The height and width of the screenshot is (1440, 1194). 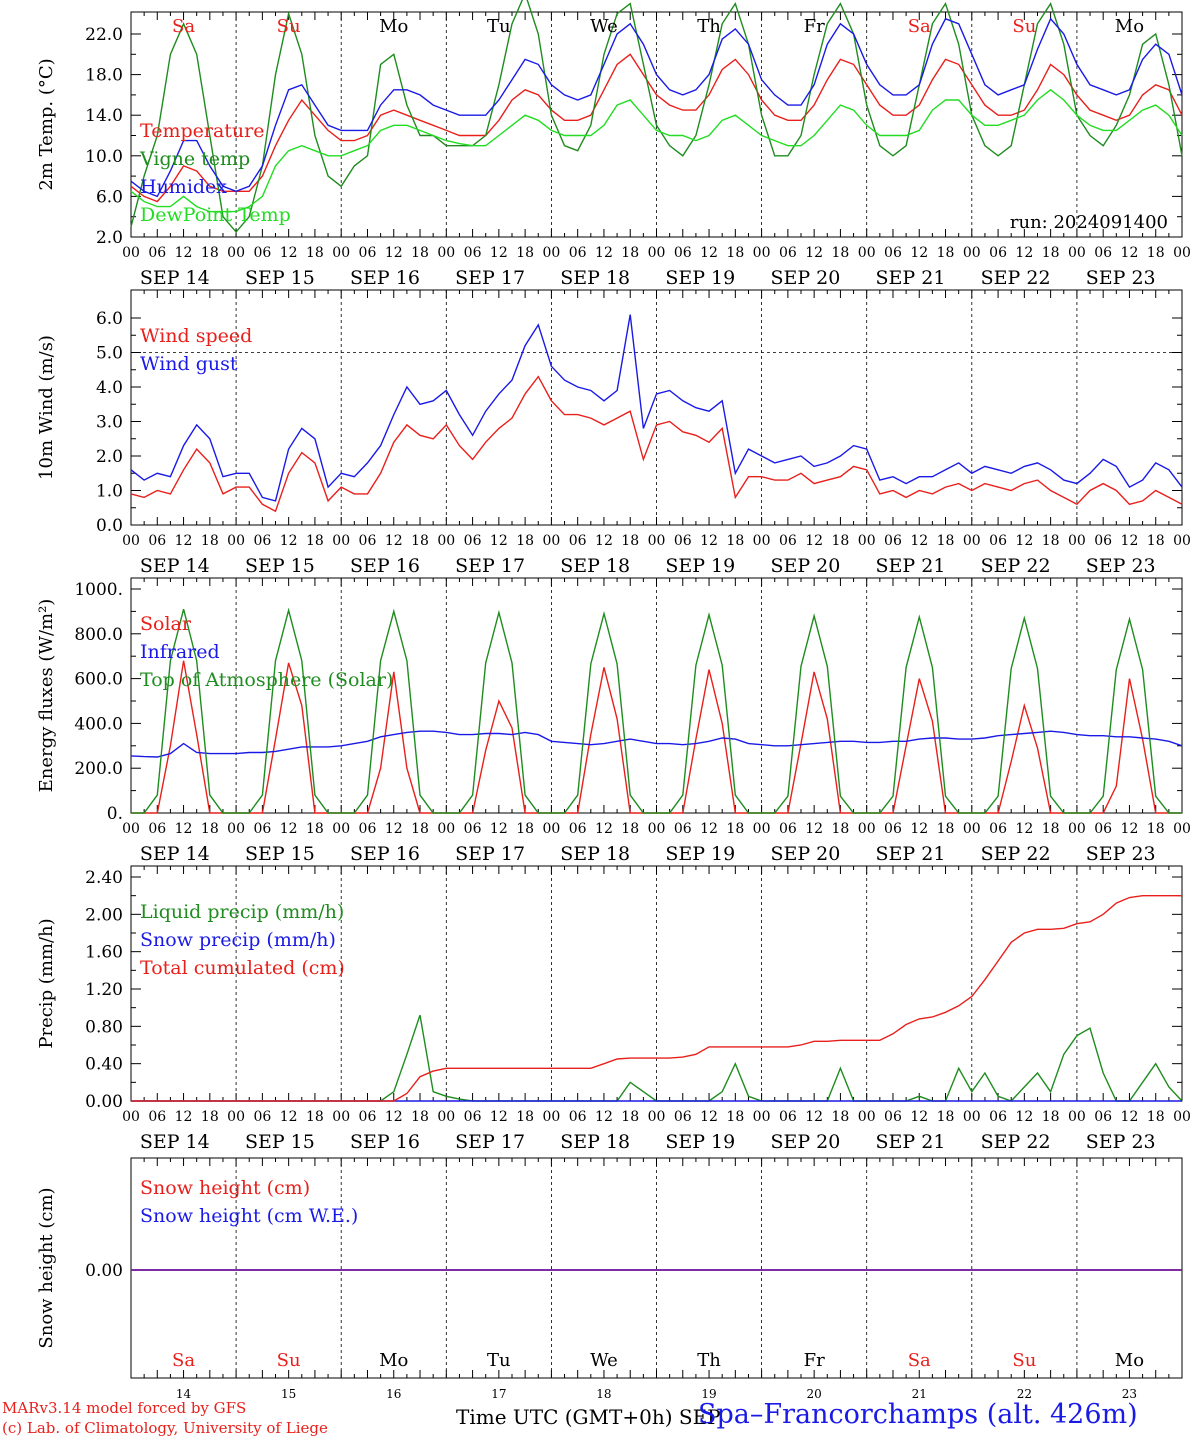 What do you see at coordinates (109, 526) in the screenshot?
I see `y-tick-label: 0.0` at bounding box center [109, 526].